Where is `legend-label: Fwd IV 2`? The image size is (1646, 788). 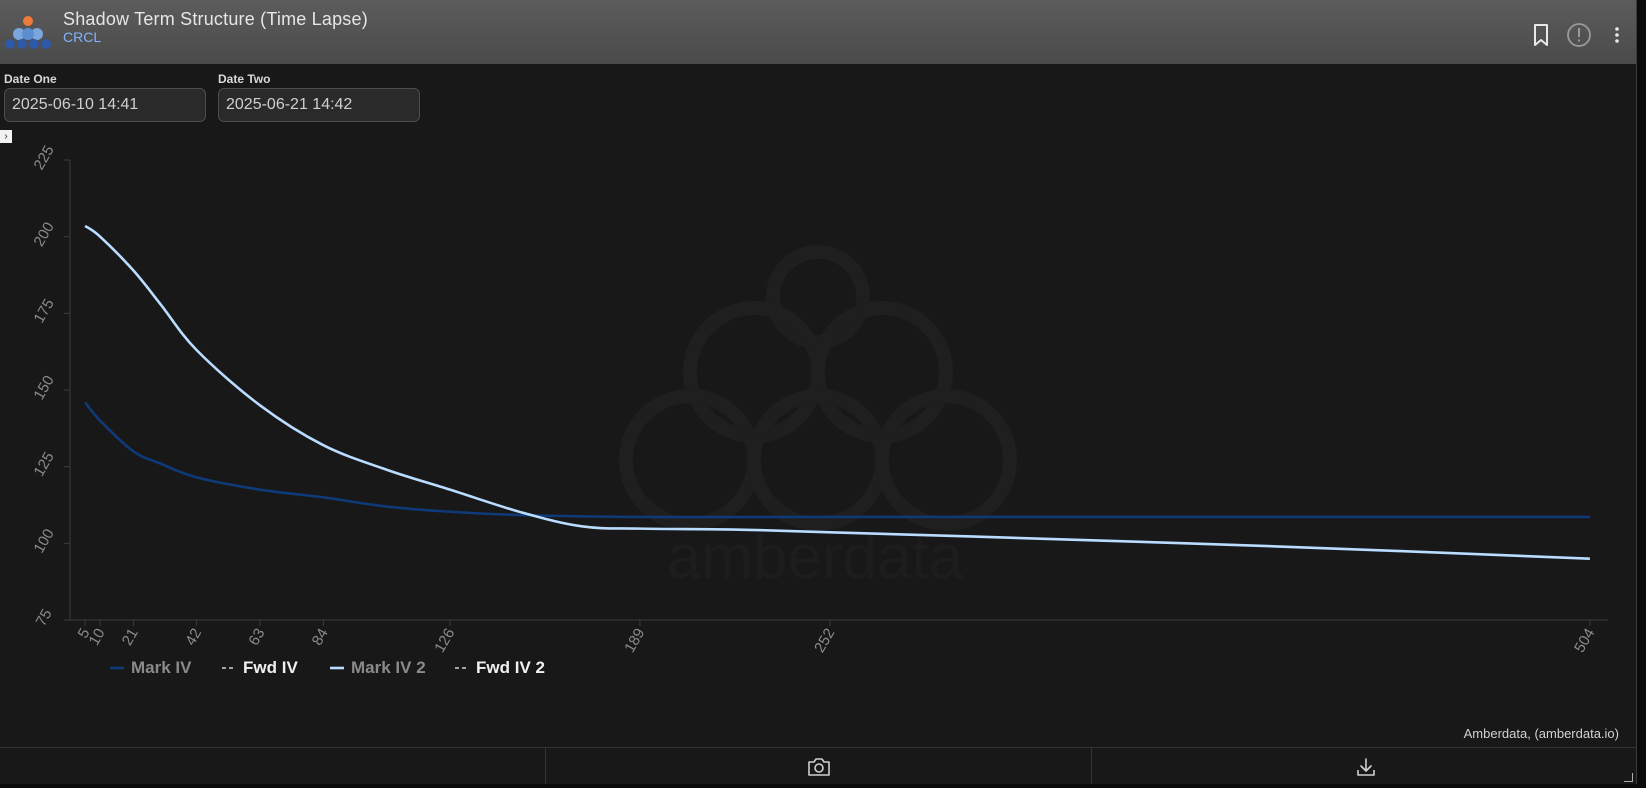
legend-label: Fwd IV 2 is located at coordinates (510, 667).